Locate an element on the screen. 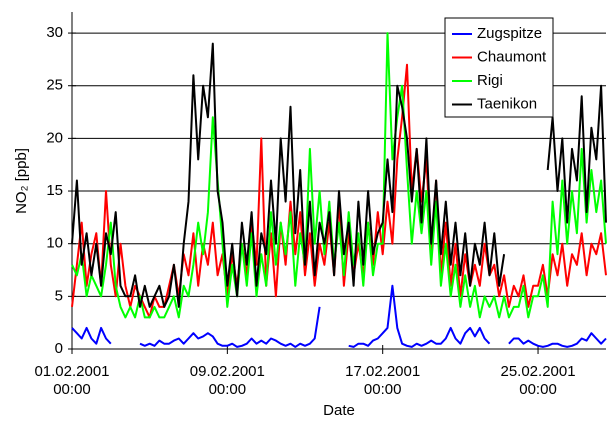 This screenshot has width=608, height=422. y-tick-label: 30 is located at coordinates (54, 32).